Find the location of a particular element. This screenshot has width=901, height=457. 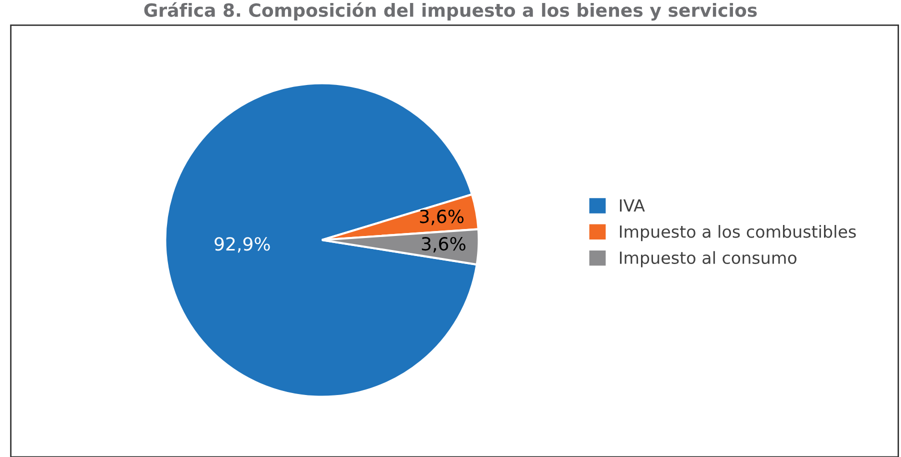

chart-title: Gráfica 8. Composición del impuesto a los bienes y servicios is located at coordinates (450, 11).